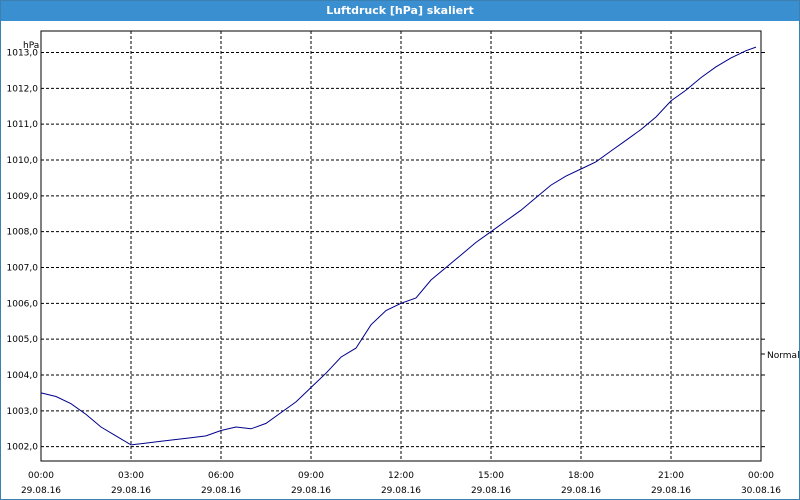  Describe the element at coordinates (23, 125) in the screenshot. I see `y-tick-label: 1011,0` at that location.